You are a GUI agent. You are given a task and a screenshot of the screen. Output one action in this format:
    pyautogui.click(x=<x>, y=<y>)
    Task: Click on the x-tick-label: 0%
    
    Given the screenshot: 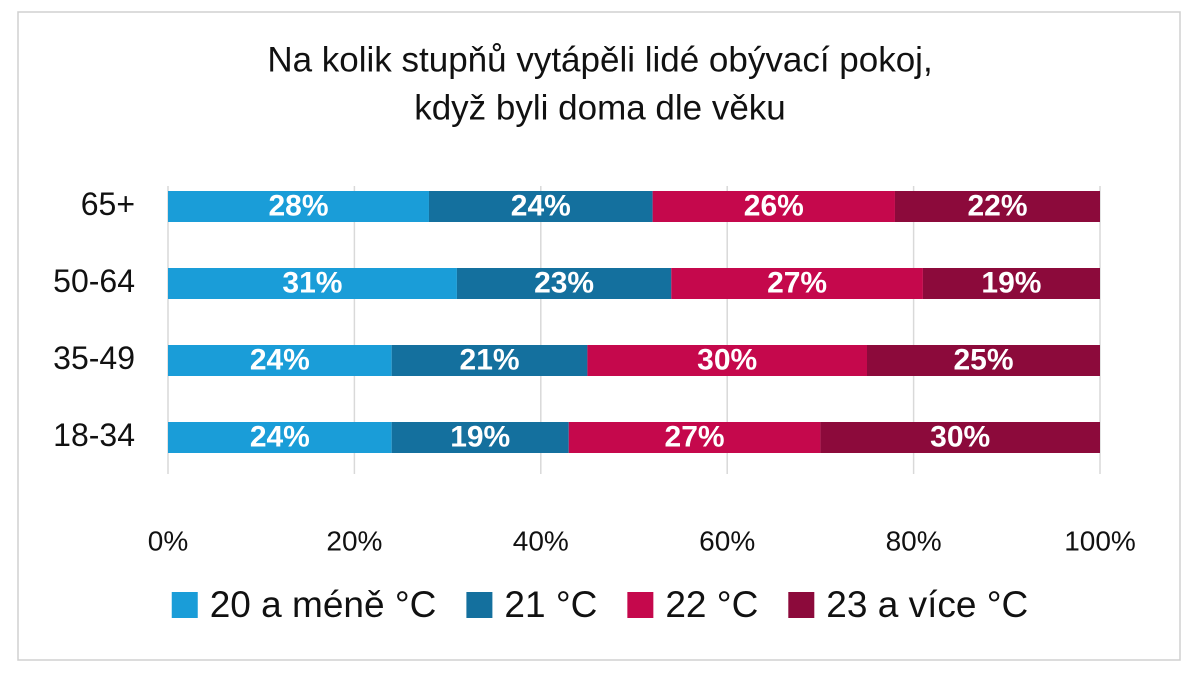 What is the action you would take?
    pyautogui.click(x=168, y=540)
    